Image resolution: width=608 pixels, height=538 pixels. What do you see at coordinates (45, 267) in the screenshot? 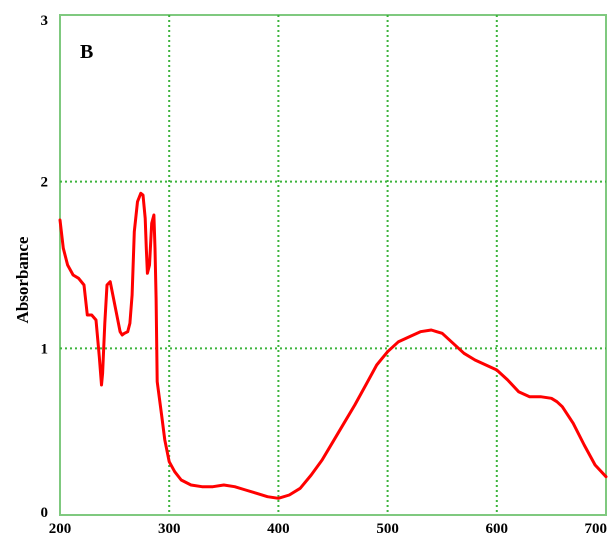
I see `y-tick-labels: 0 1 2 3` at bounding box center [45, 267].